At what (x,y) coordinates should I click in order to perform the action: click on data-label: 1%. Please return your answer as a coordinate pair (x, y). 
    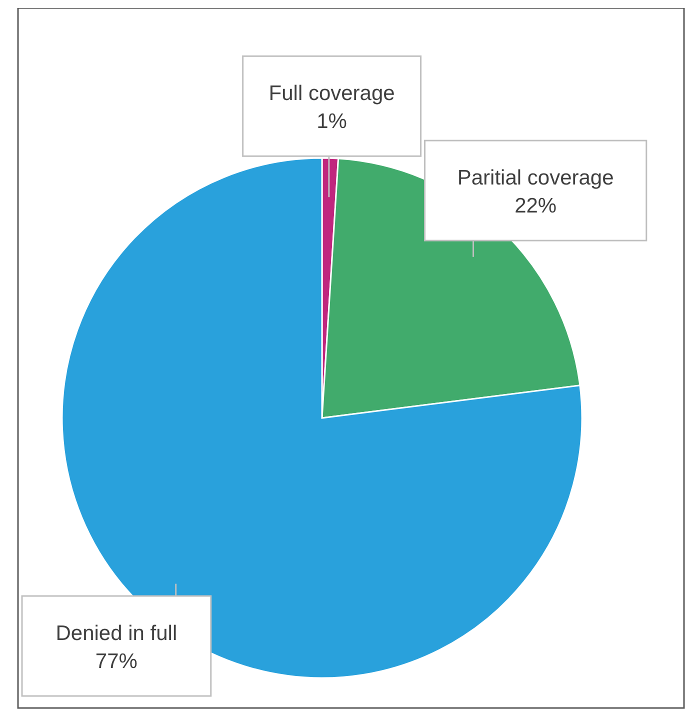
    Looking at the image, I should click on (331, 122).